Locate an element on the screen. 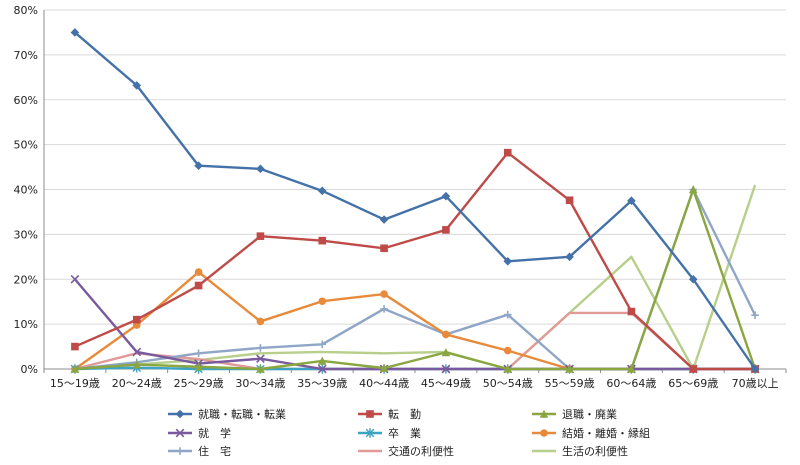  legend-label: 就 学 is located at coordinates (214, 433).